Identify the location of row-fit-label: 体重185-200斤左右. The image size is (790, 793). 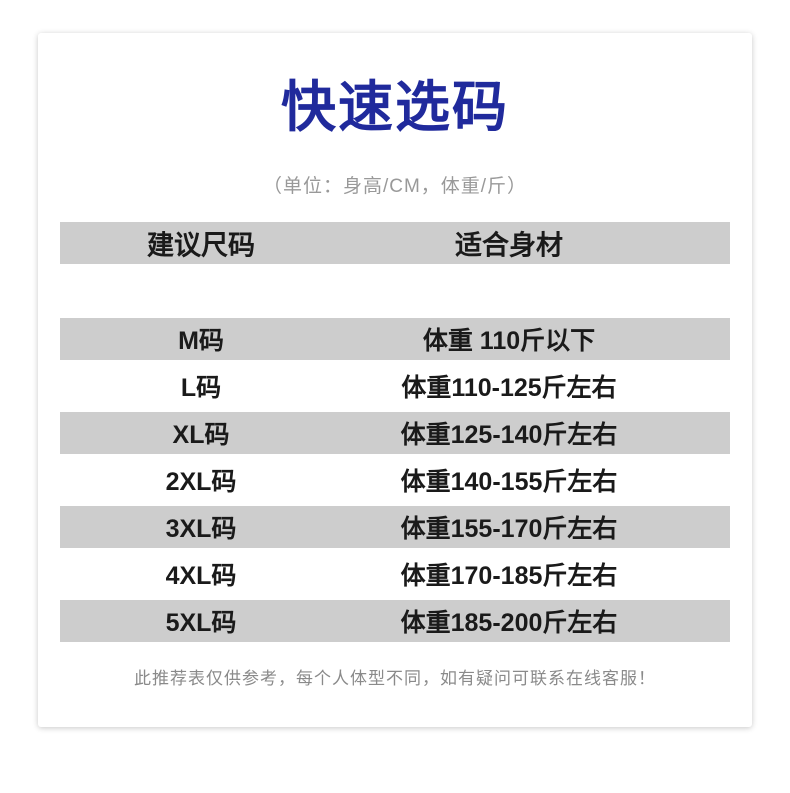
(509, 623).